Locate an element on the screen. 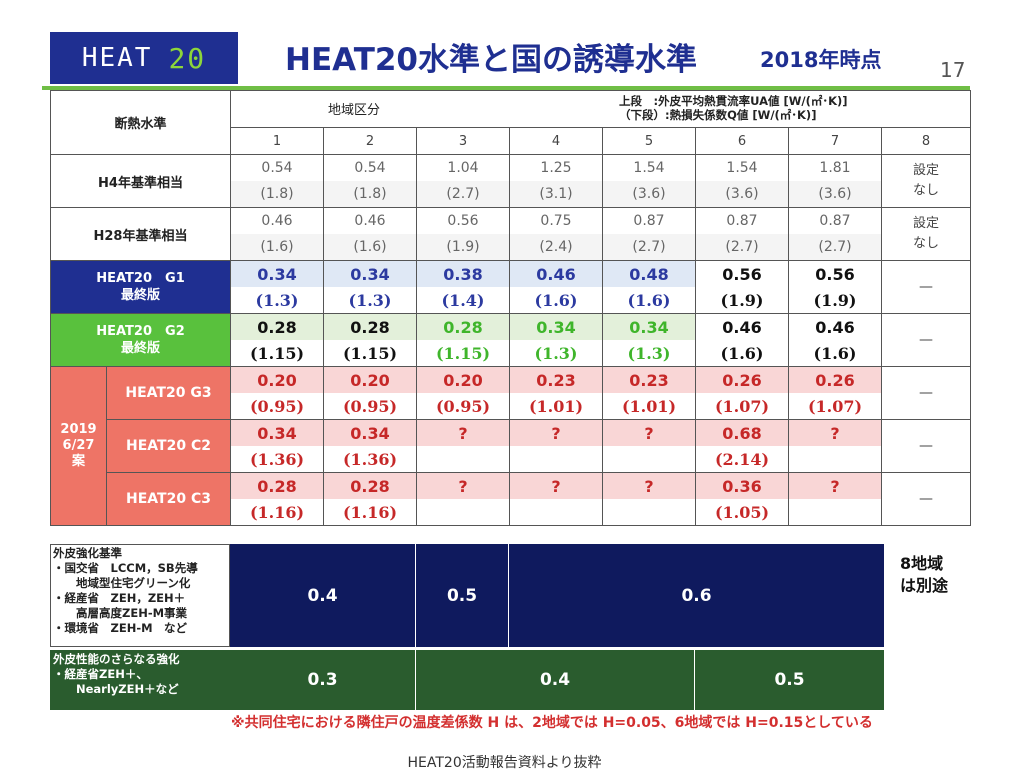 This screenshot has height=782, width=1009. reinforced-value-4-7: 0.6 is located at coordinates (697, 595).